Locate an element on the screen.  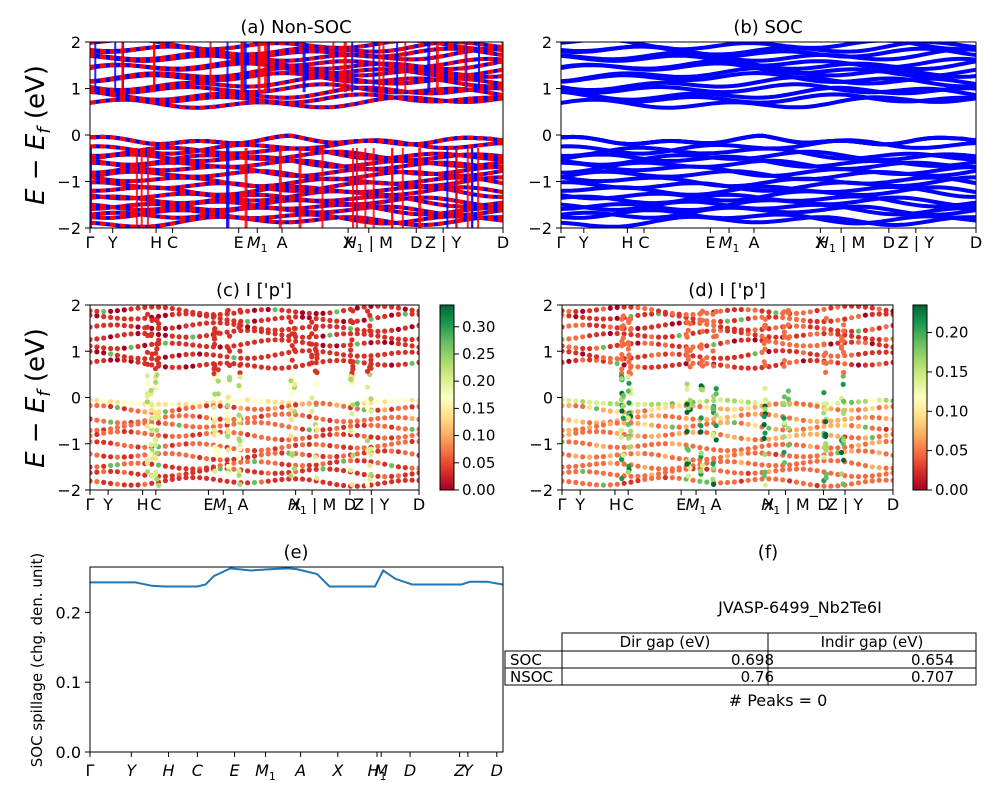
y-tick-label: −2 is located at coordinates (540, 228).